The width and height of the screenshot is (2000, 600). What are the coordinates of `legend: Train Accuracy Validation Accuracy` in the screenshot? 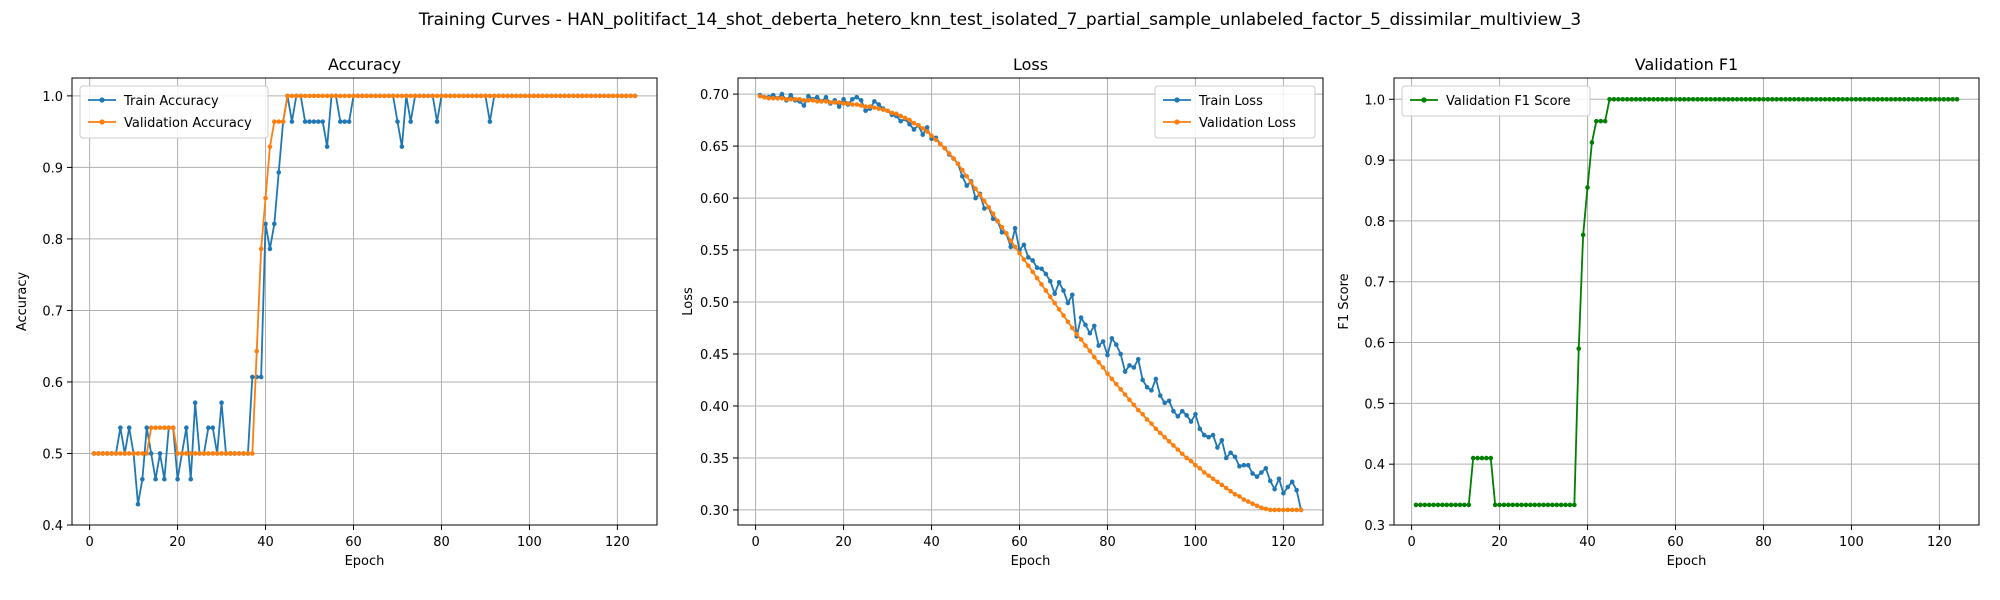 It's located at (174, 112).